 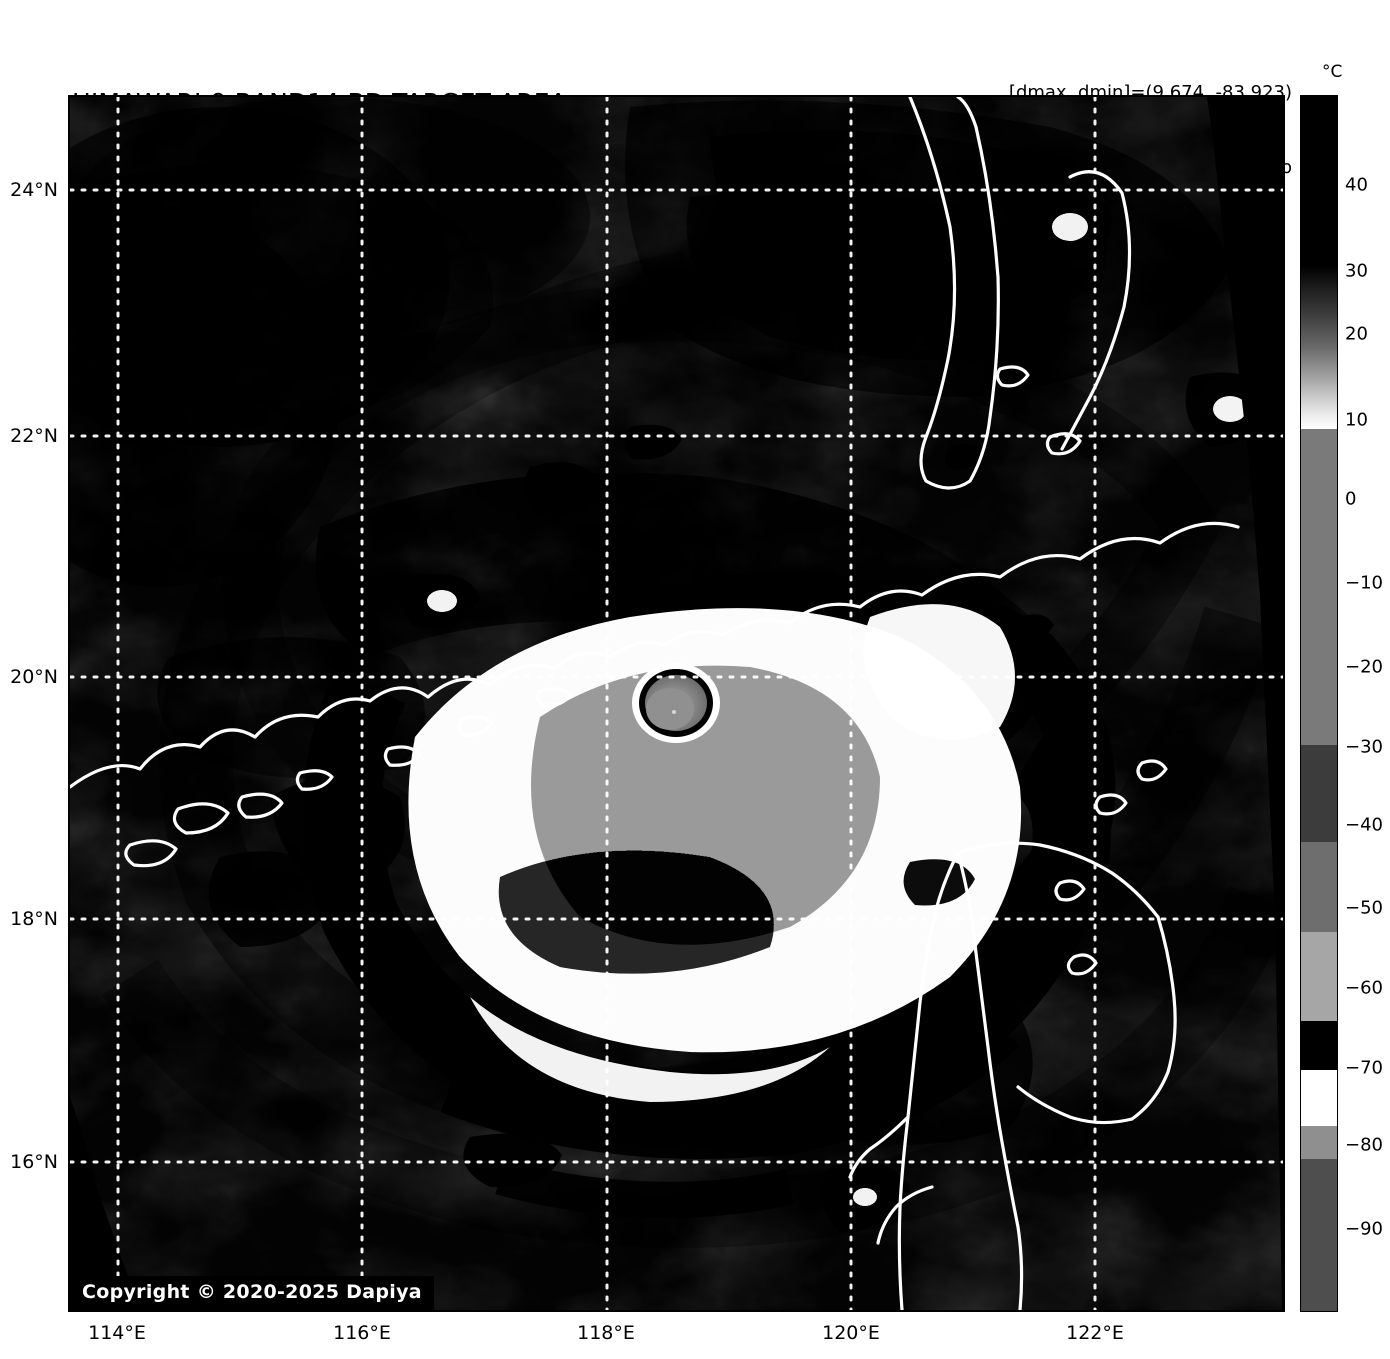 I want to click on y-axis-tick-text: 22°N, so click(x=34, y=436).